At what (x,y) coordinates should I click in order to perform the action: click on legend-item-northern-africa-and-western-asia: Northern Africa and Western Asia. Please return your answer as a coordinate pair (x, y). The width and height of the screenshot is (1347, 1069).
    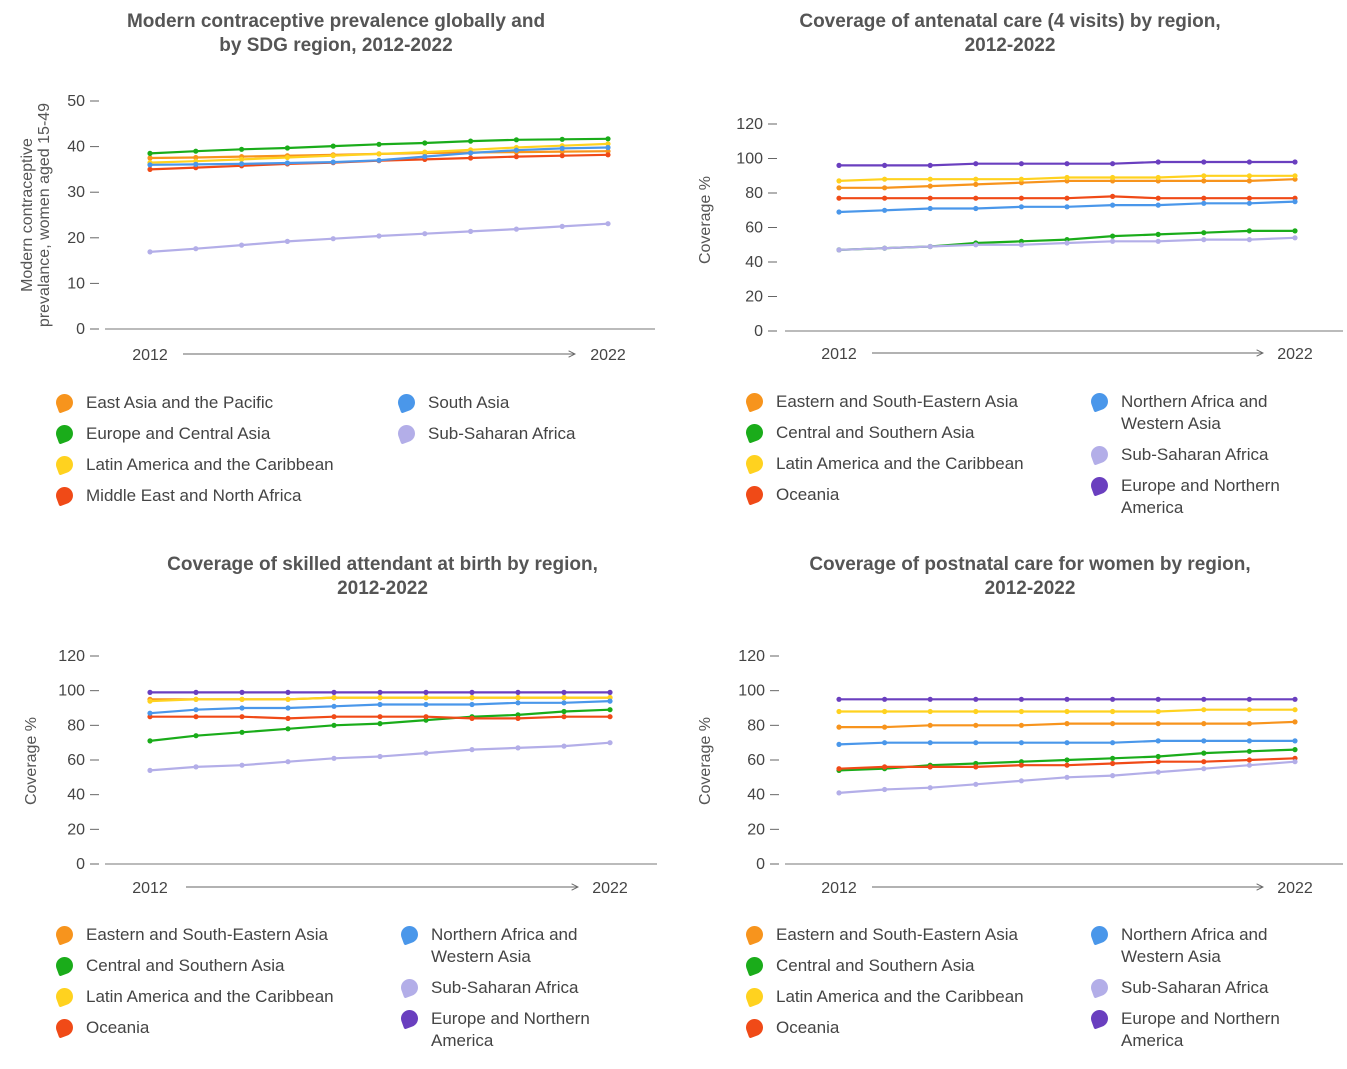
    Looking at the image, I should click on (507, 945).